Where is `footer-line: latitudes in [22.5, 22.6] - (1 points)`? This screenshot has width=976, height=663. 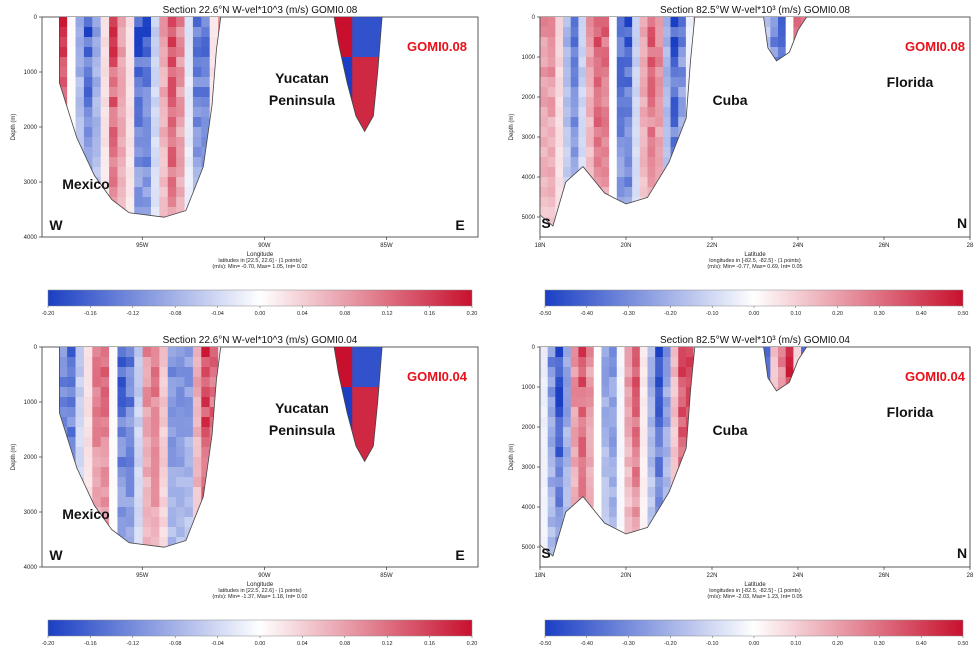 footer-line: latitudes in [22.5, 22.6] - (1 points) is located at coordinates (259, 591).